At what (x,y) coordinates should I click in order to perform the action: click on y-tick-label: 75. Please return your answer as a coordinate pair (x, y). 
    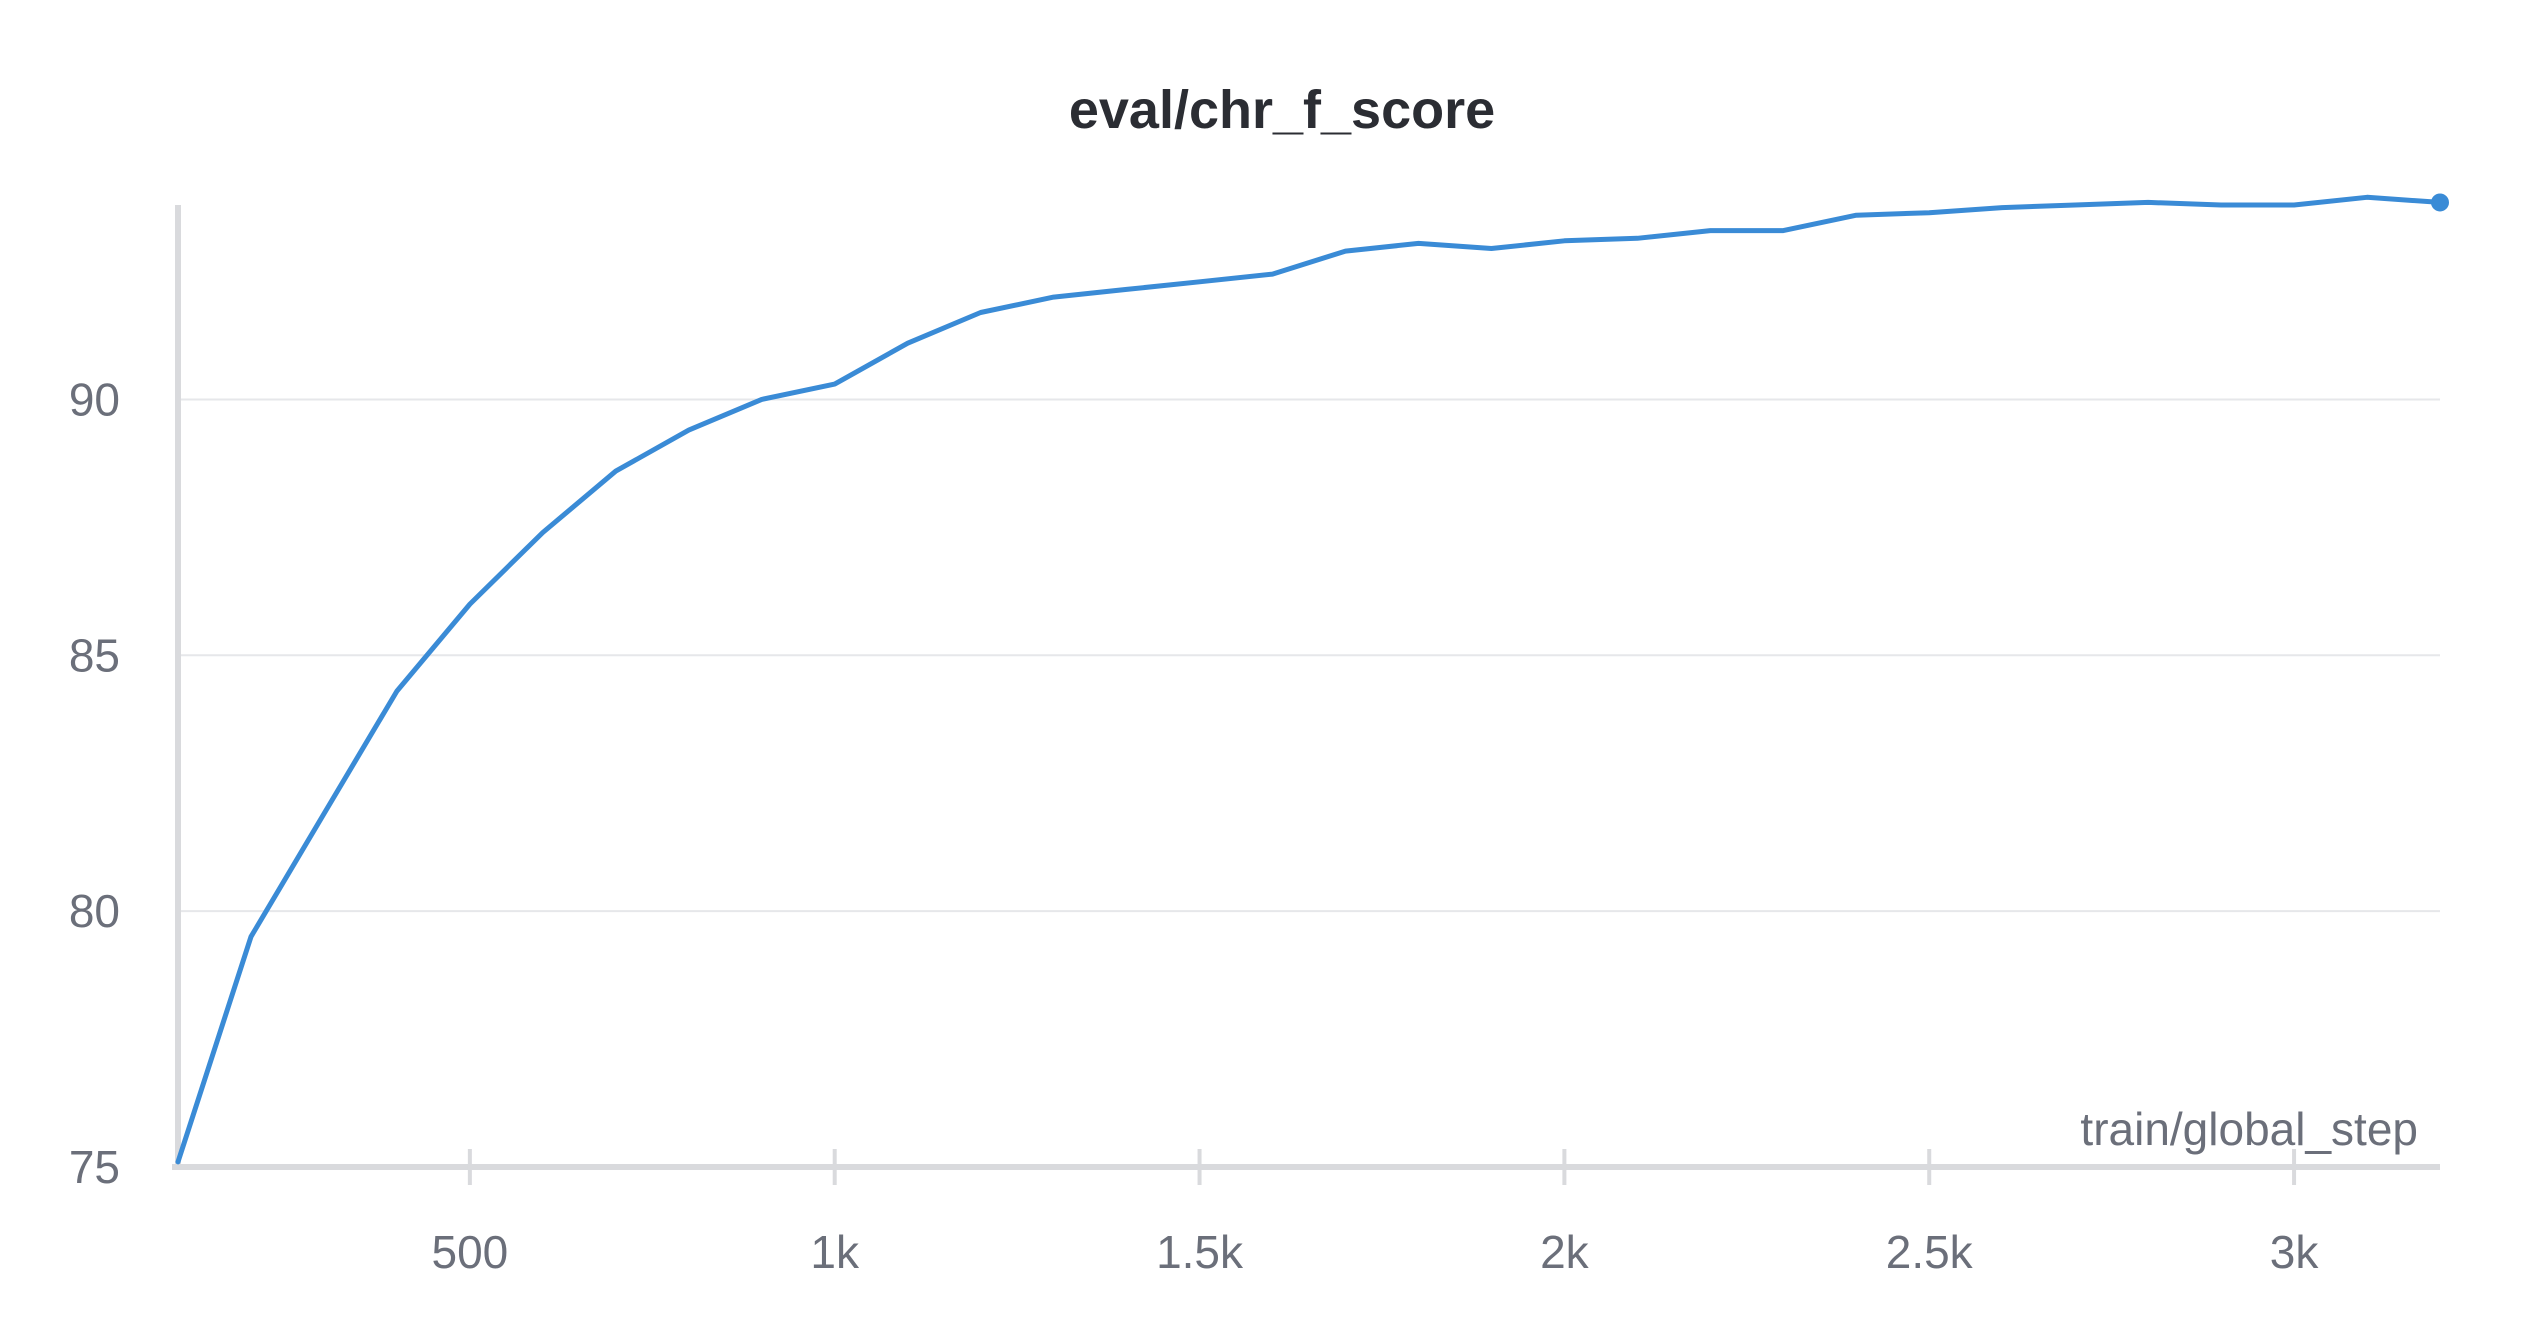
    Looking at the image, I should click on (94, 1167).